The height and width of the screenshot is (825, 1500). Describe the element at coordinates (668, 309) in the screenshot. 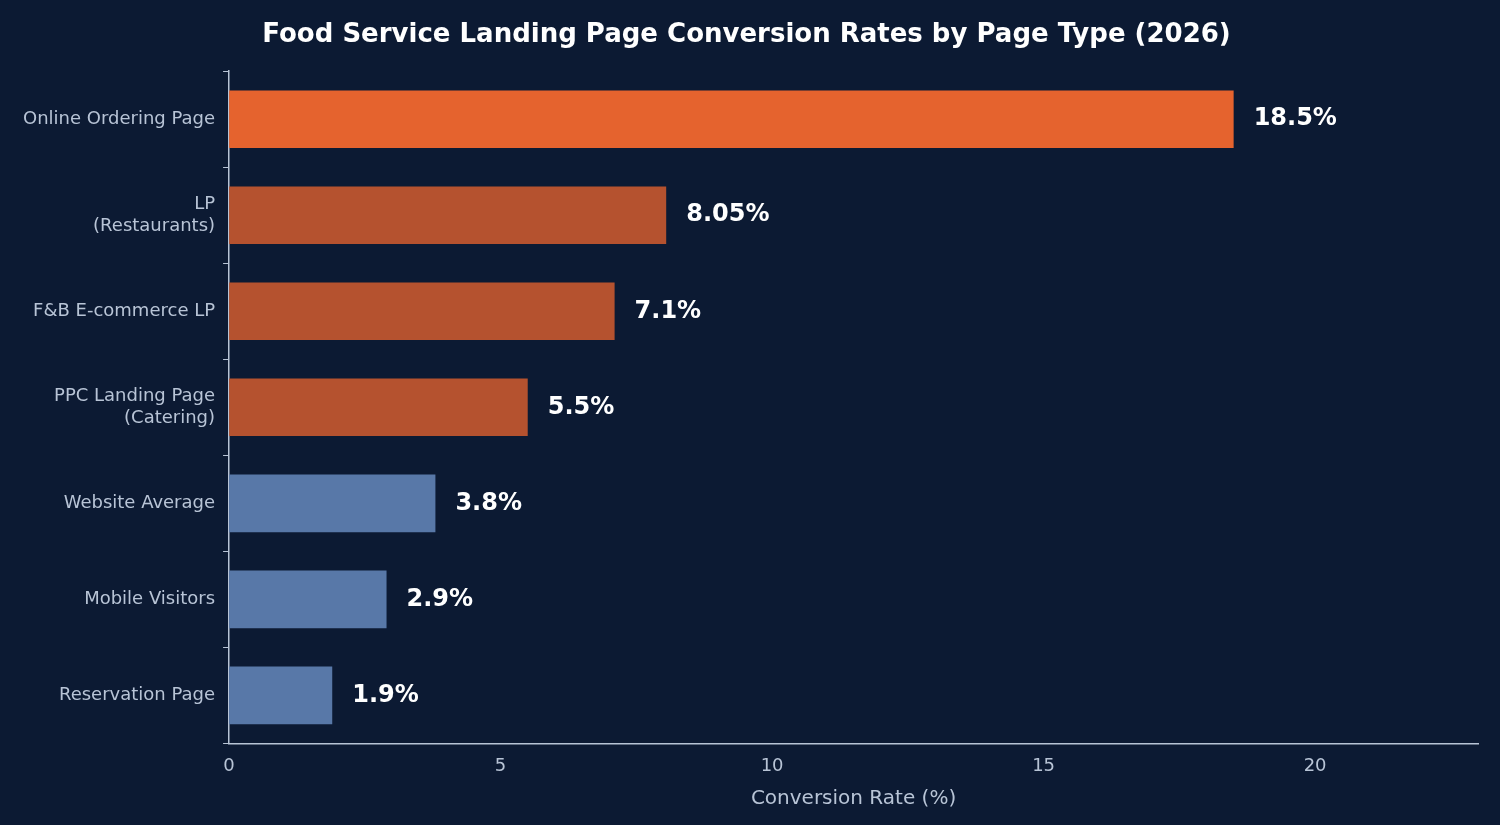

I see `data-label: 7.1%` at that location.